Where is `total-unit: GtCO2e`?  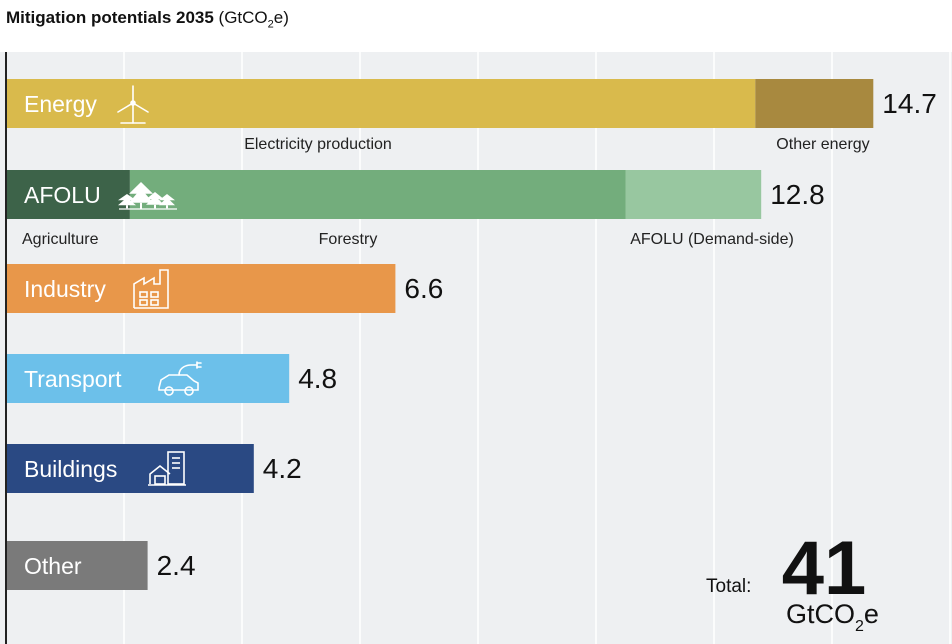 total-unit: GtCO2e is located at coordinates (832, 617).